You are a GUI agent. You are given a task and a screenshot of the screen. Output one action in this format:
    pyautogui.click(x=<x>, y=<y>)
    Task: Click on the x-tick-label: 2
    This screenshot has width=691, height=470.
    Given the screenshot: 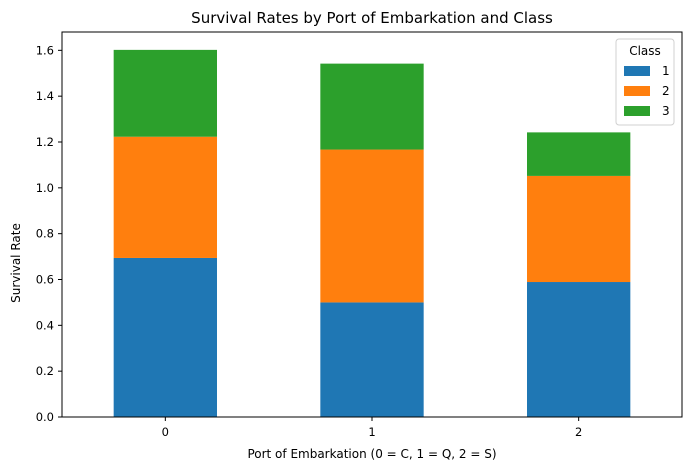 What is the action you would take?
    pyautogui.click(x=578, y=432)
    